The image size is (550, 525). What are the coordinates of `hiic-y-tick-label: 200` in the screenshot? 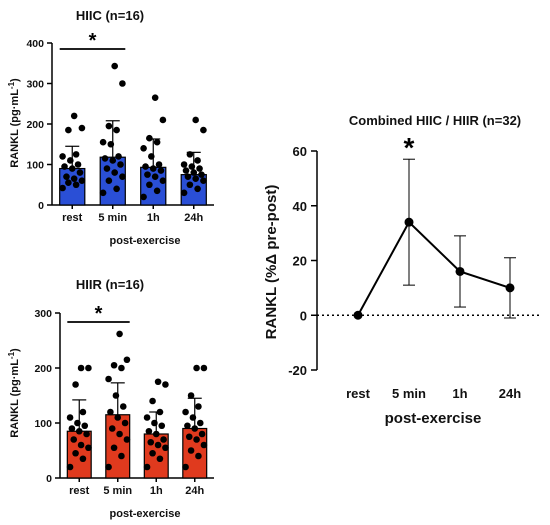 It's located at (35, 125).